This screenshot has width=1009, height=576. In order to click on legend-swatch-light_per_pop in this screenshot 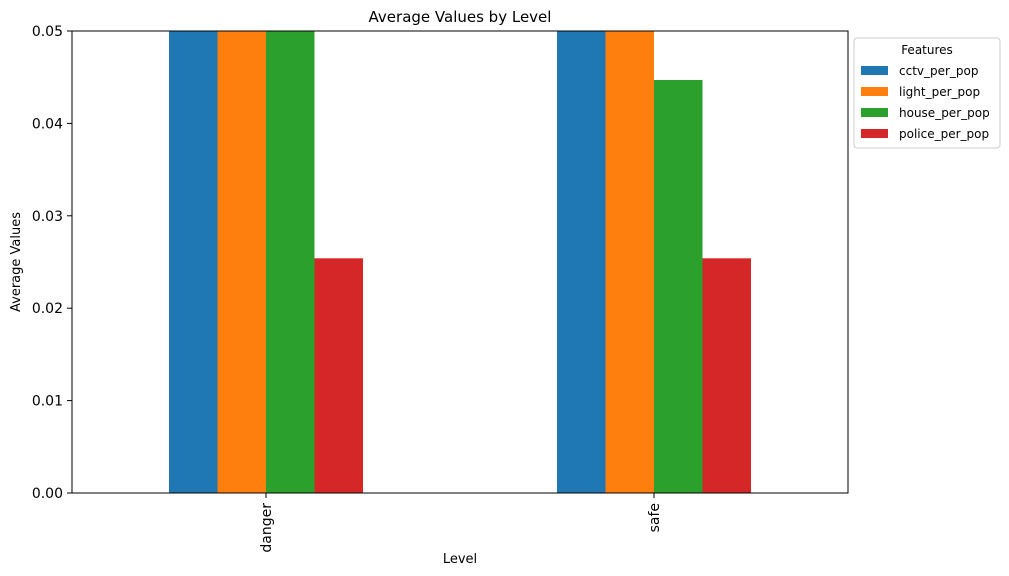, I will do `click(874, 91)`.